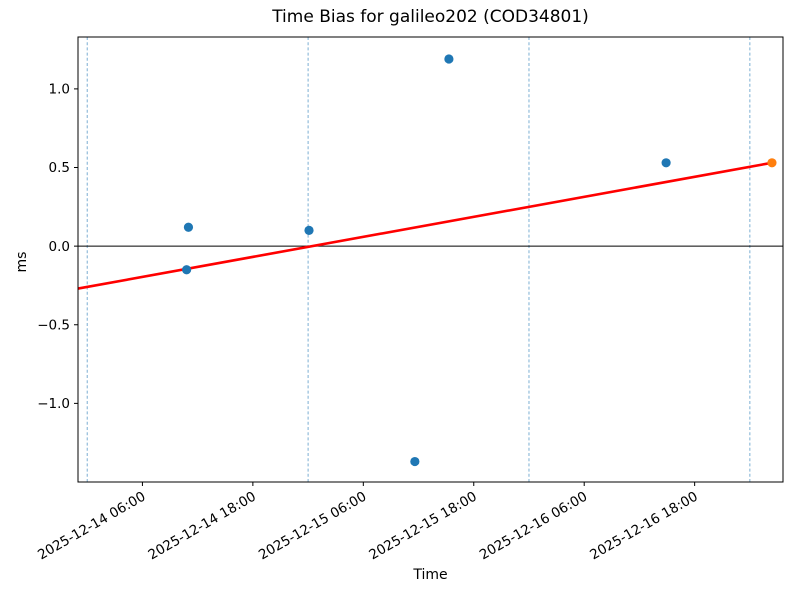 The height and width of the screenshot is (600, 800). Describe the element at coordinates (430, 575) in the screenshot. I see `x-axis-label: Time` at that location.